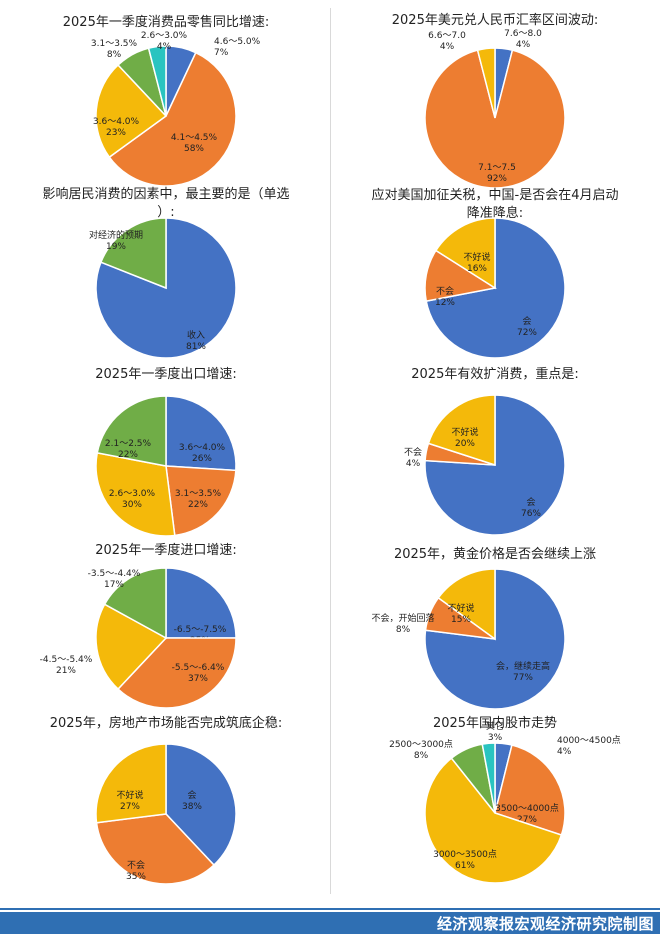 The height and width of the screenshot is (934, 660). I want to click on slice-percent: 20%, so click(465, 444).